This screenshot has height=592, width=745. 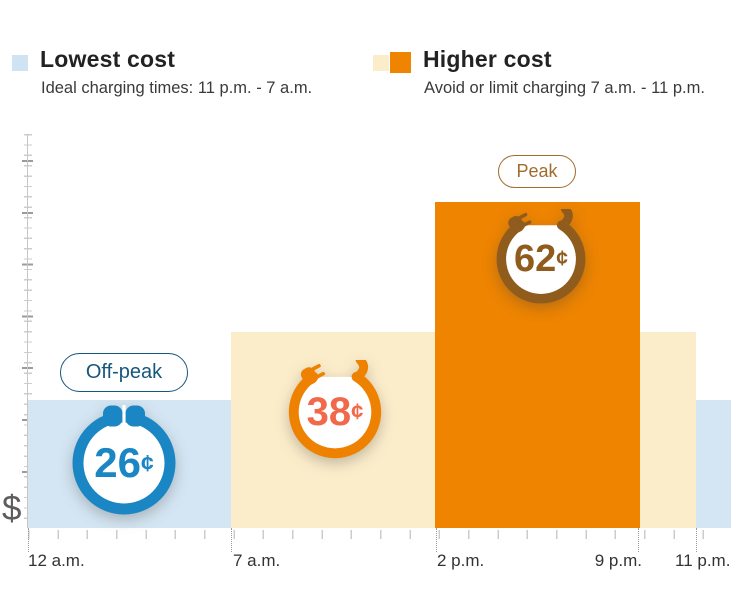 I want to click on bar-offpeak-11pm-12am, so click(x=713, y=464).